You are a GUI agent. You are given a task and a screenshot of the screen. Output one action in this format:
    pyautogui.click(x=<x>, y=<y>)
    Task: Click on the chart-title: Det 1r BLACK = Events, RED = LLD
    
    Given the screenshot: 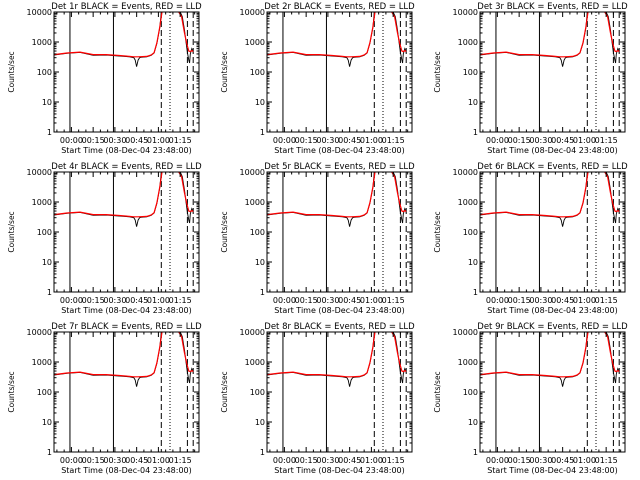 What is the action you would take?
    pyautogui.click(x=126, y=7)
    